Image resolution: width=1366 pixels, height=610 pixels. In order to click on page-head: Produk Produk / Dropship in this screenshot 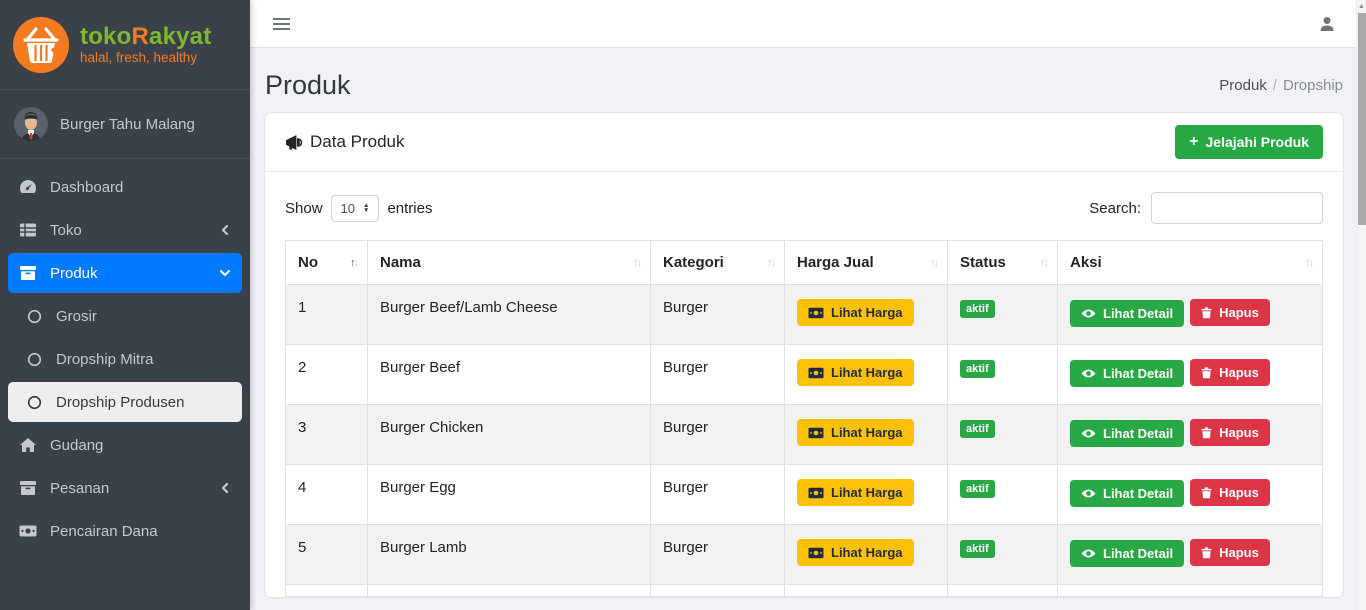, I will do `click(804, 85)`.